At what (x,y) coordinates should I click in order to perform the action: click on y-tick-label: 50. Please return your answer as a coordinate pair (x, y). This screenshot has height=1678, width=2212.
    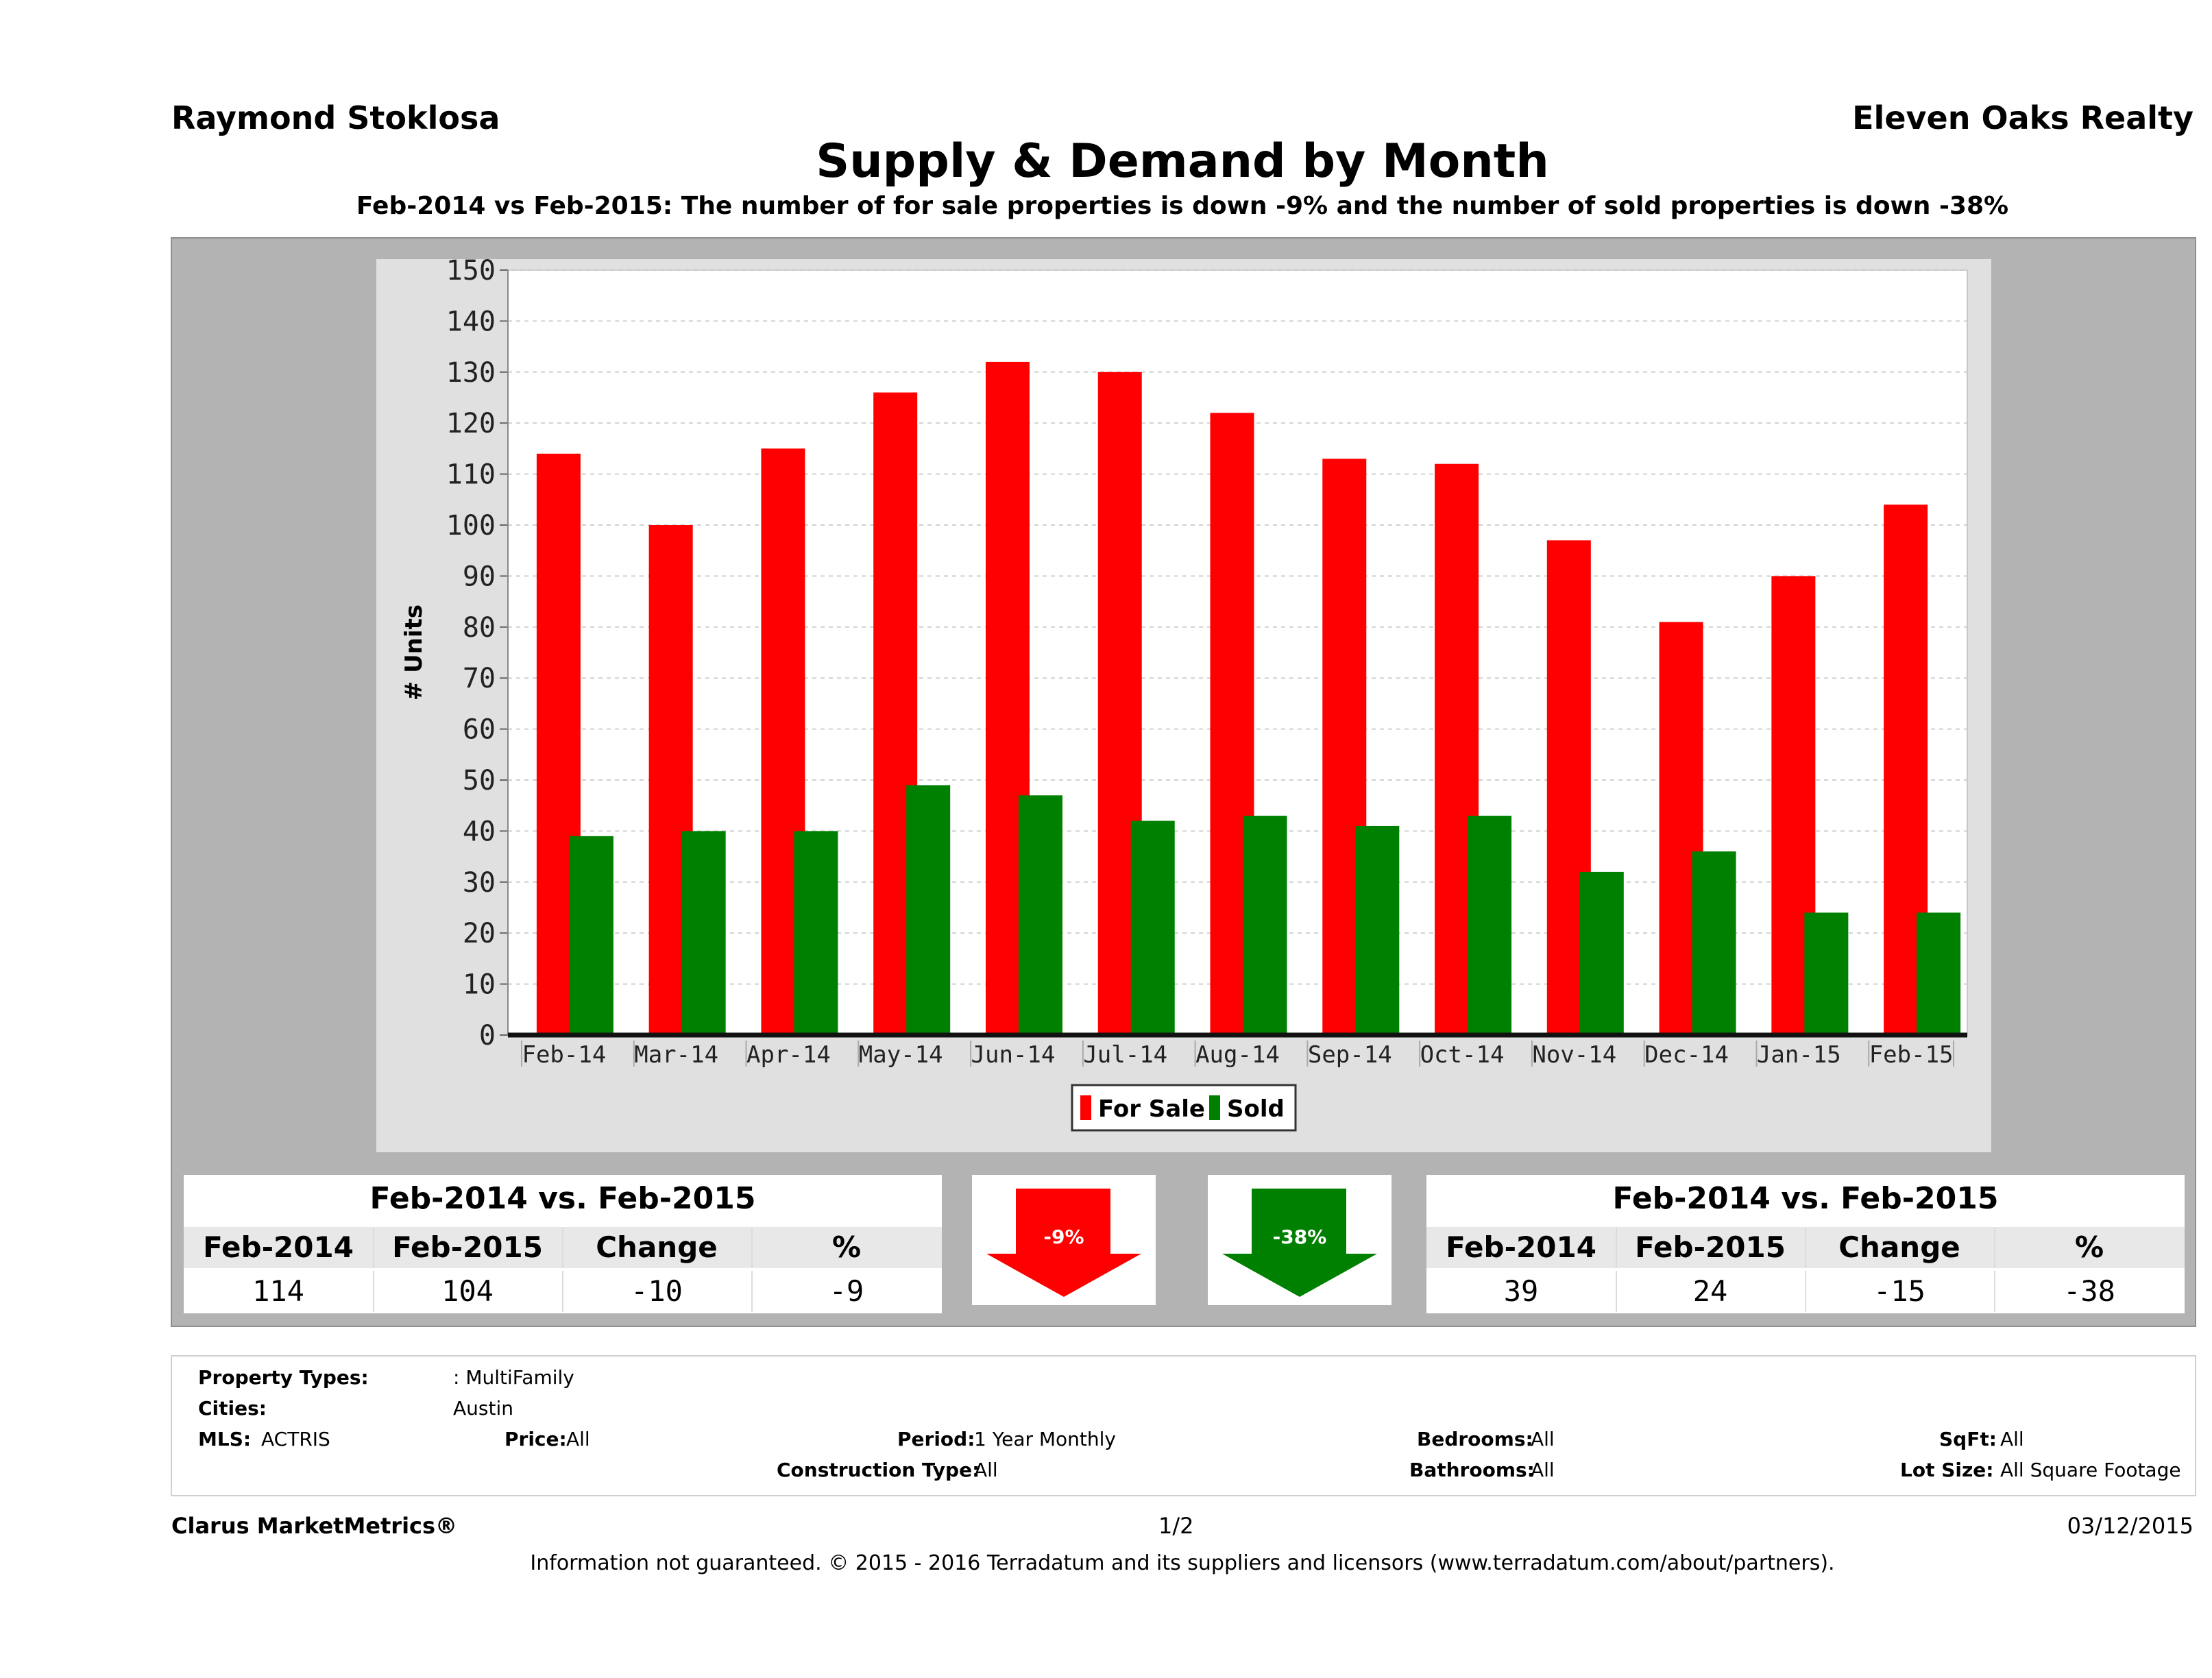
    Looking at the image, I should click on (479, 781).